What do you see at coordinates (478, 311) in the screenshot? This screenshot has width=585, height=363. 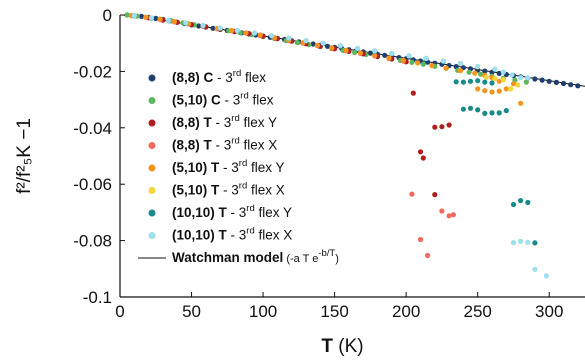 I see `x-tick-label: 250` at bounding box center [478, 311].